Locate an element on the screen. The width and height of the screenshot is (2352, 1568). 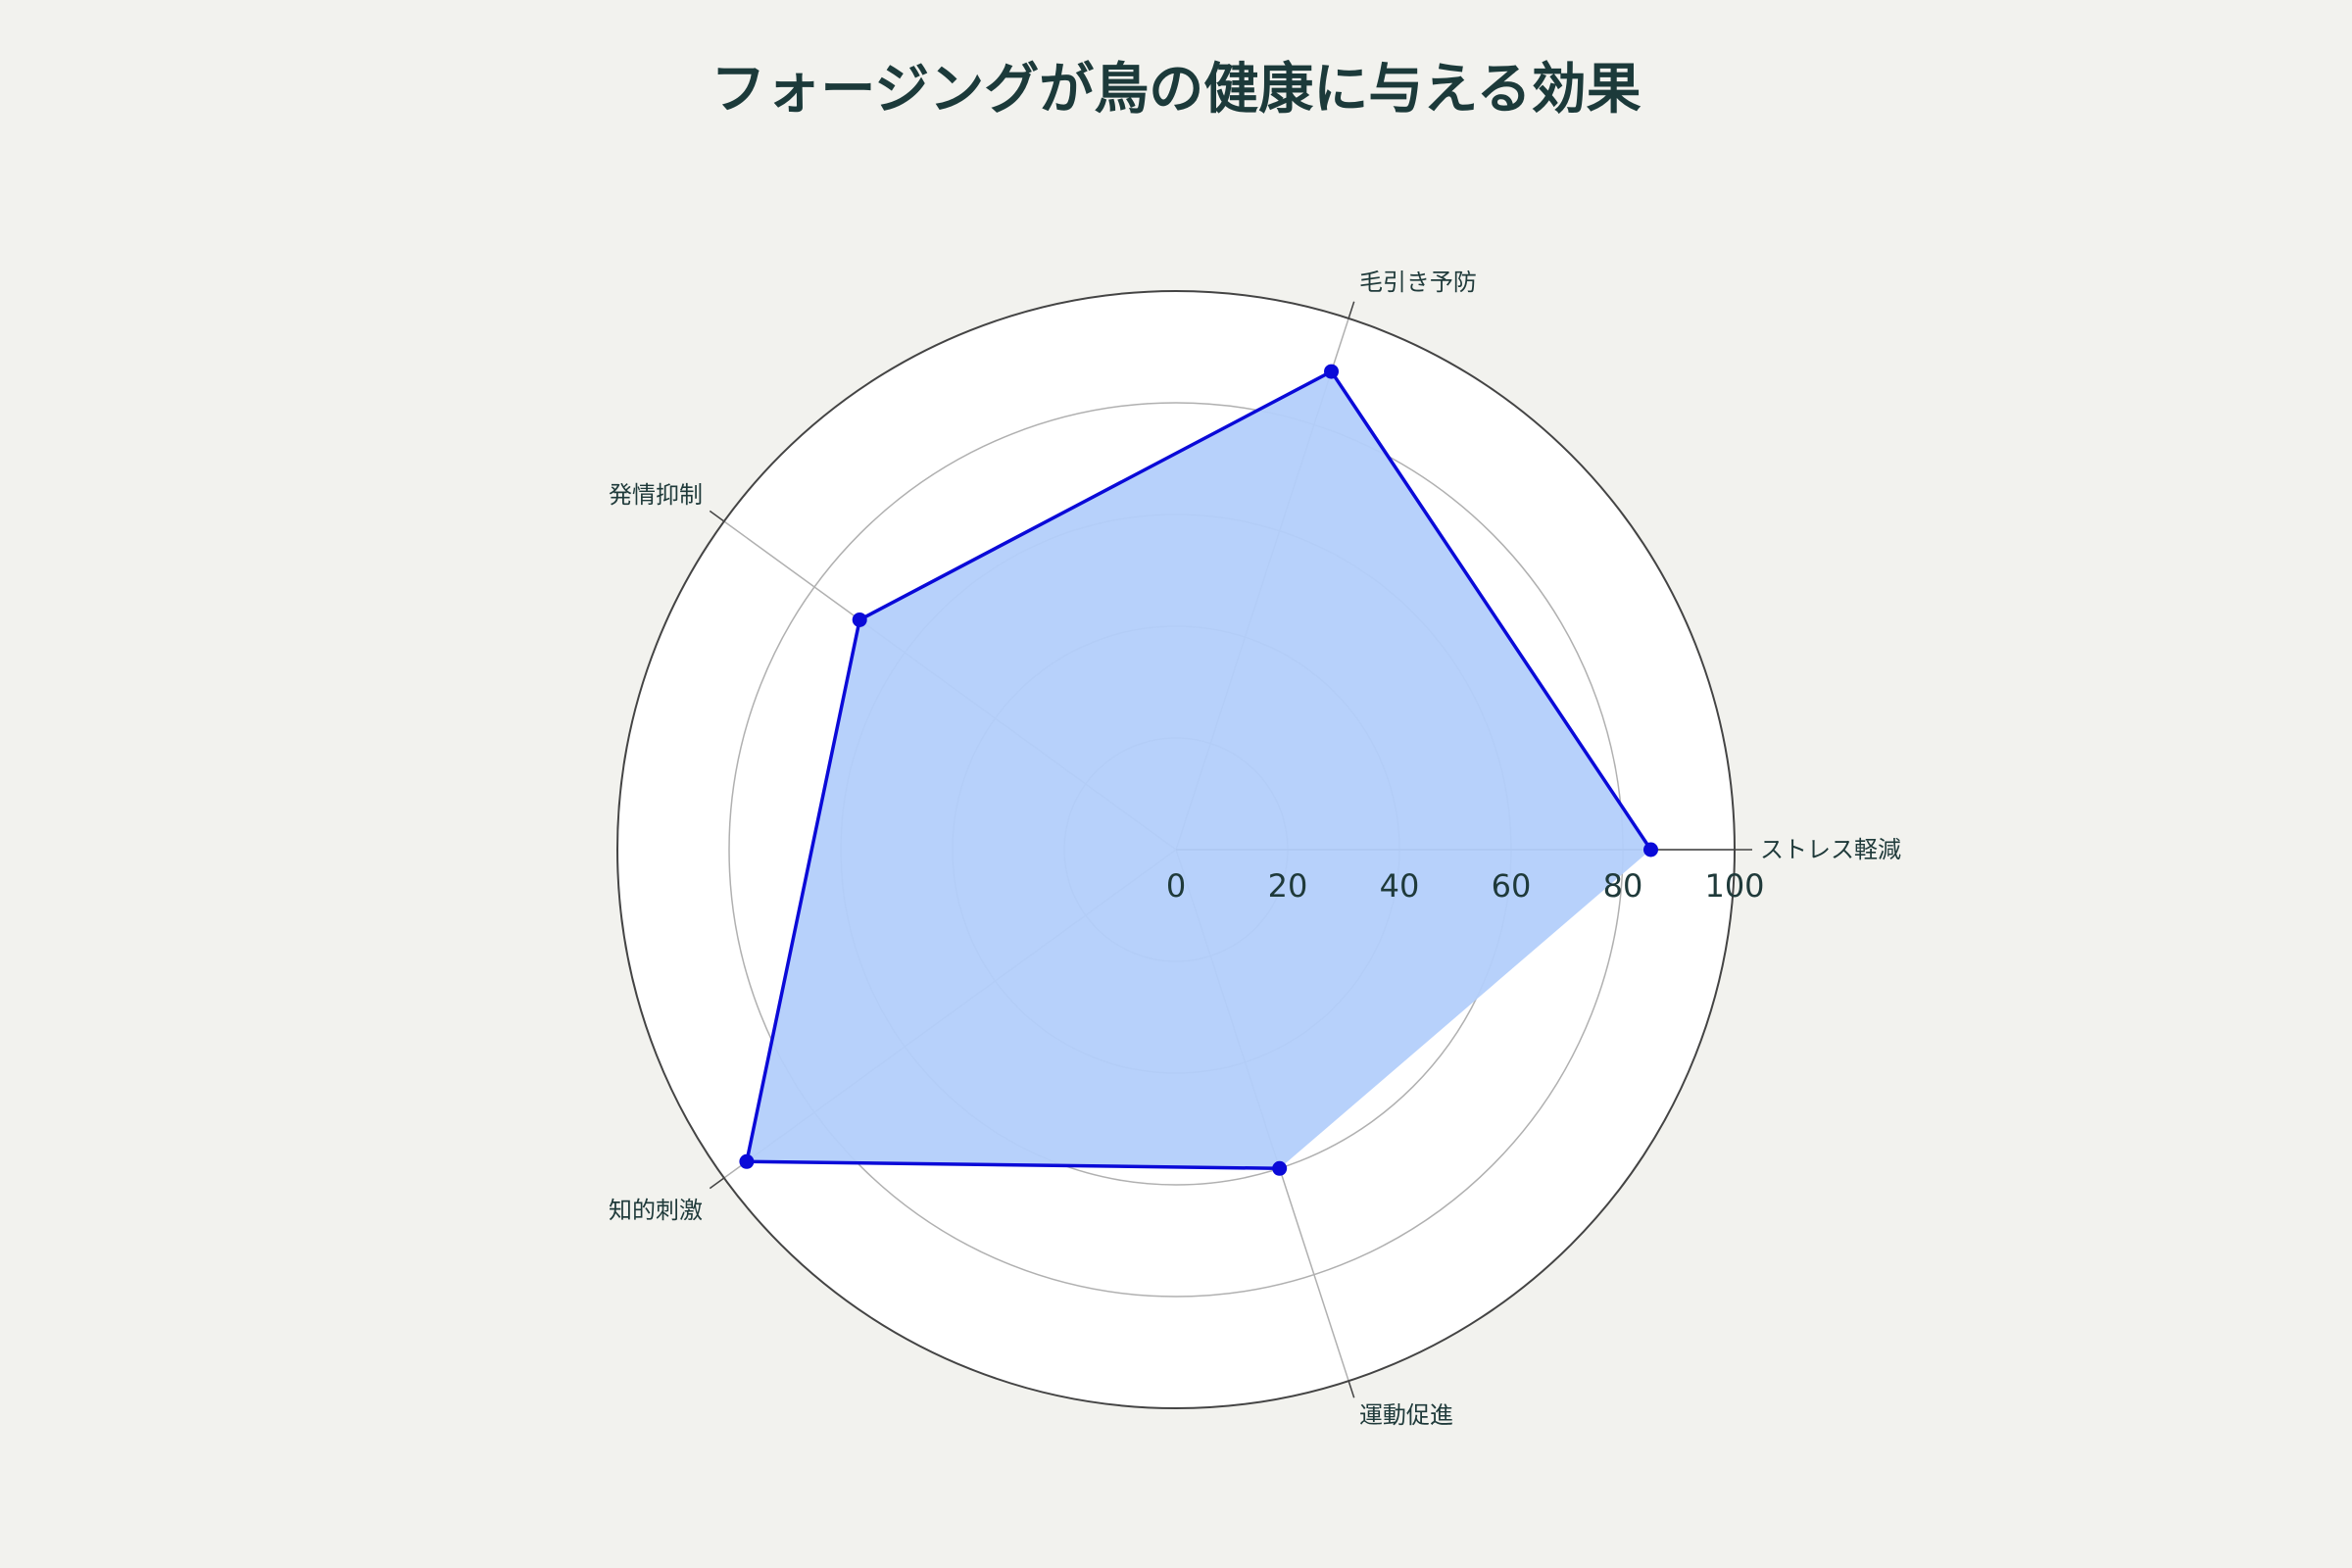
radial-tick-label: 20 is located at coordinates (1288, 886).